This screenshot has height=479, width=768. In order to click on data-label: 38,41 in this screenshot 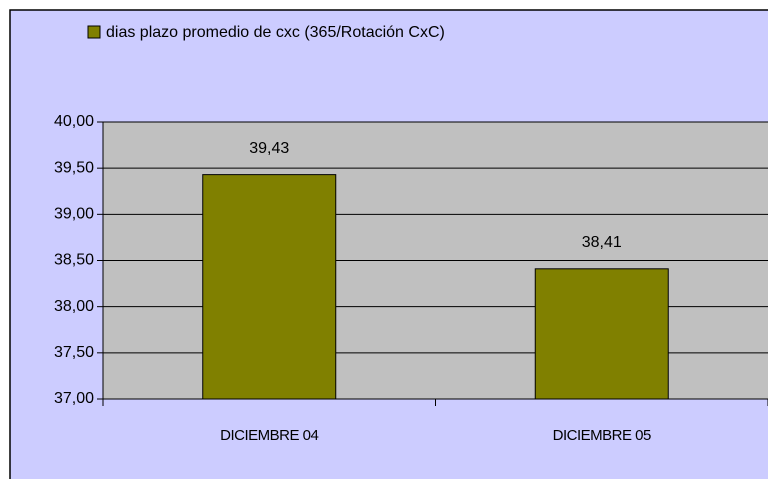, I will do `click(602, 242)`.